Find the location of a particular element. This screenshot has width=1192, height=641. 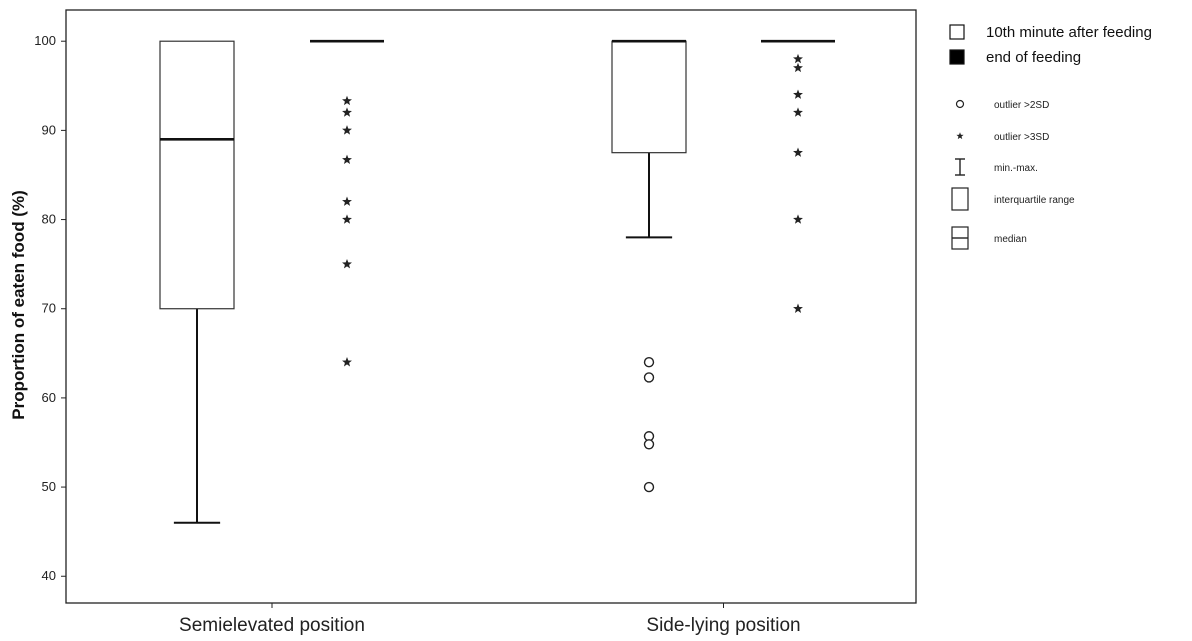

y-tick-label: 40 is located at coordinates (49, 575).